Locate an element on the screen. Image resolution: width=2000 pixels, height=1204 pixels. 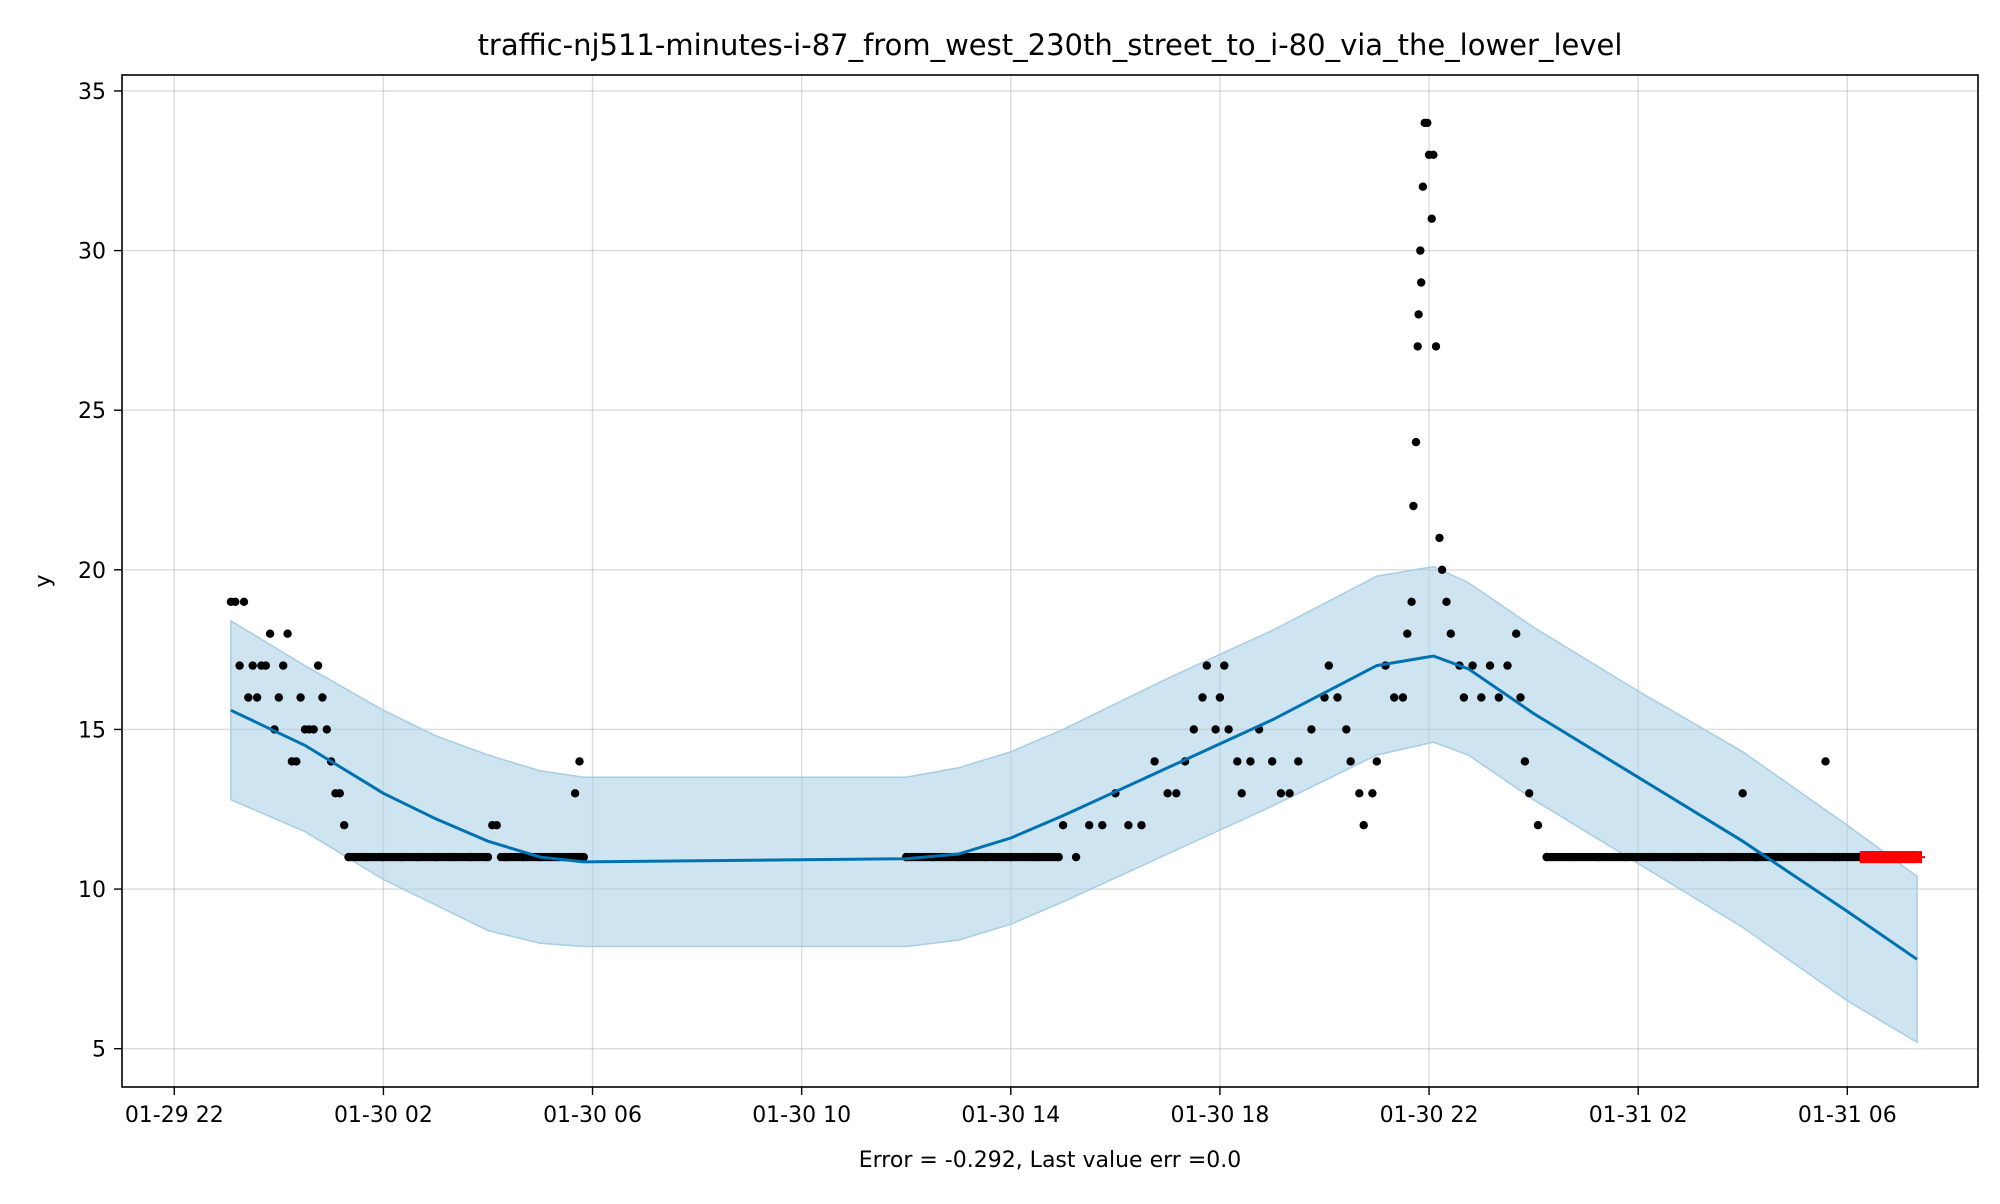
x-tick-label: 01-30 22 is located at coordinates (1429, 1115).